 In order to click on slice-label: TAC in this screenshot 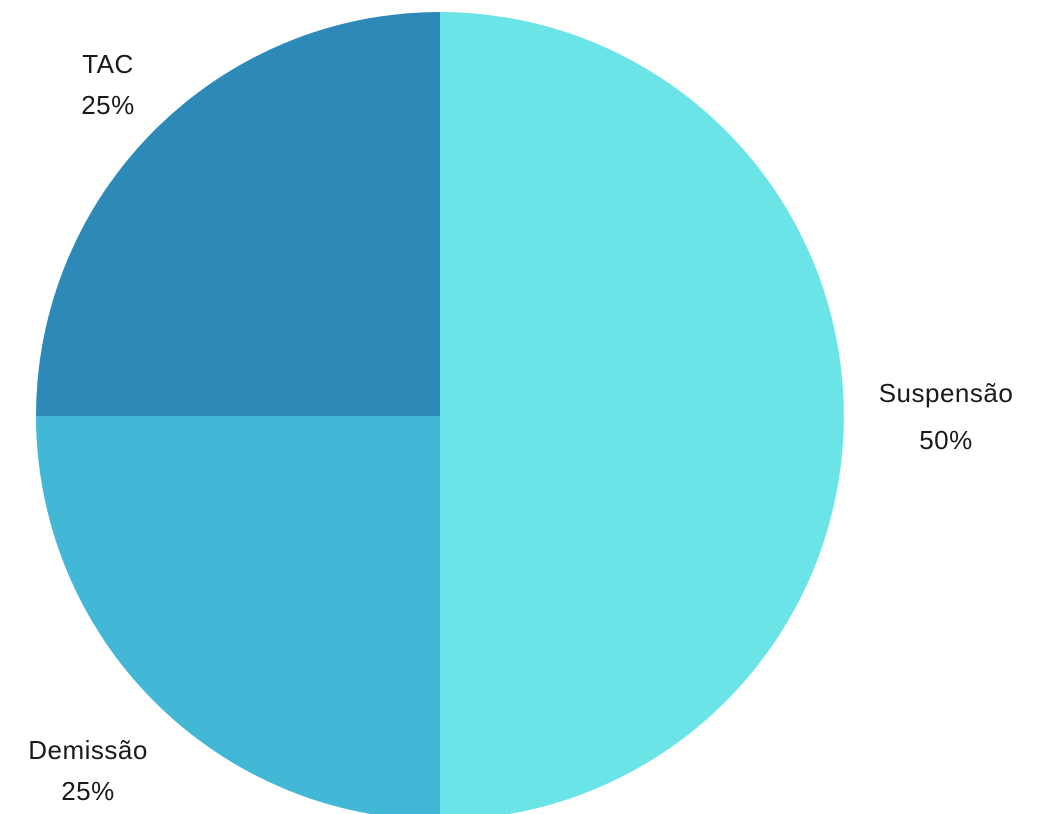, I will do `click(108, 64)`.